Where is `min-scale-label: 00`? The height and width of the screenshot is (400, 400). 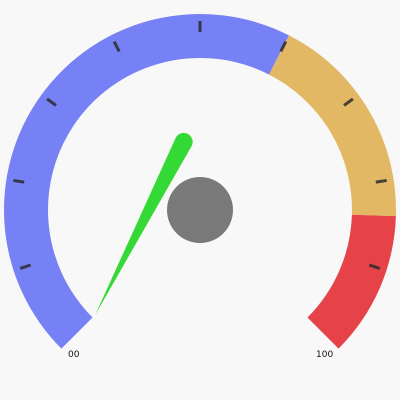 min-scale-label: 00 is located at coordinates (74, 355).